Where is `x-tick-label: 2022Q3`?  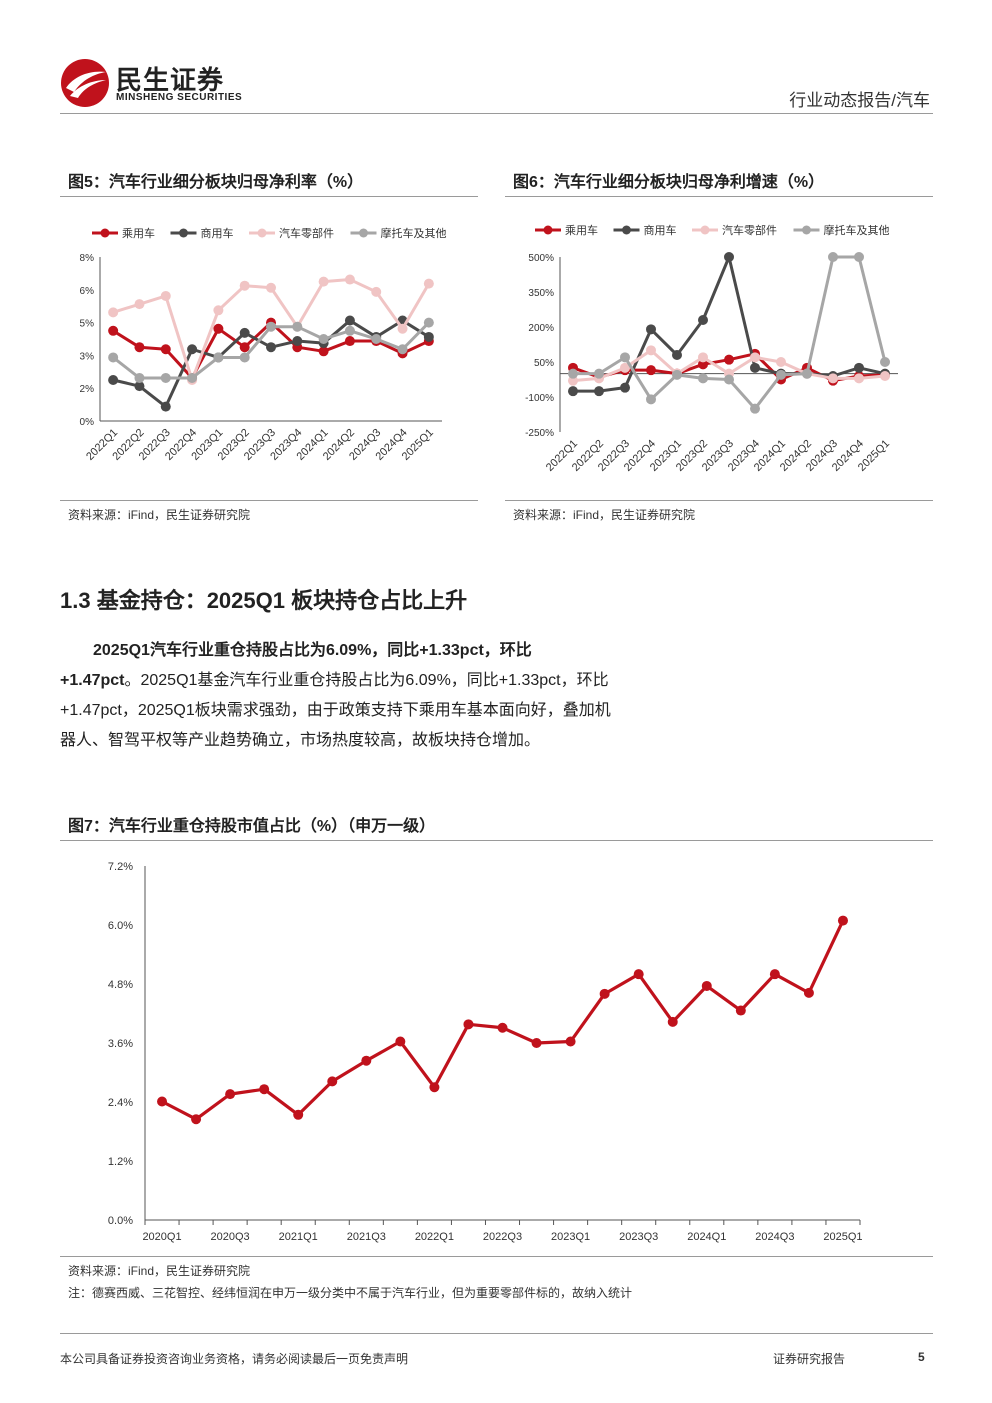
x-tick-label: 2022Q3 is located at coordinates (502, 1237).